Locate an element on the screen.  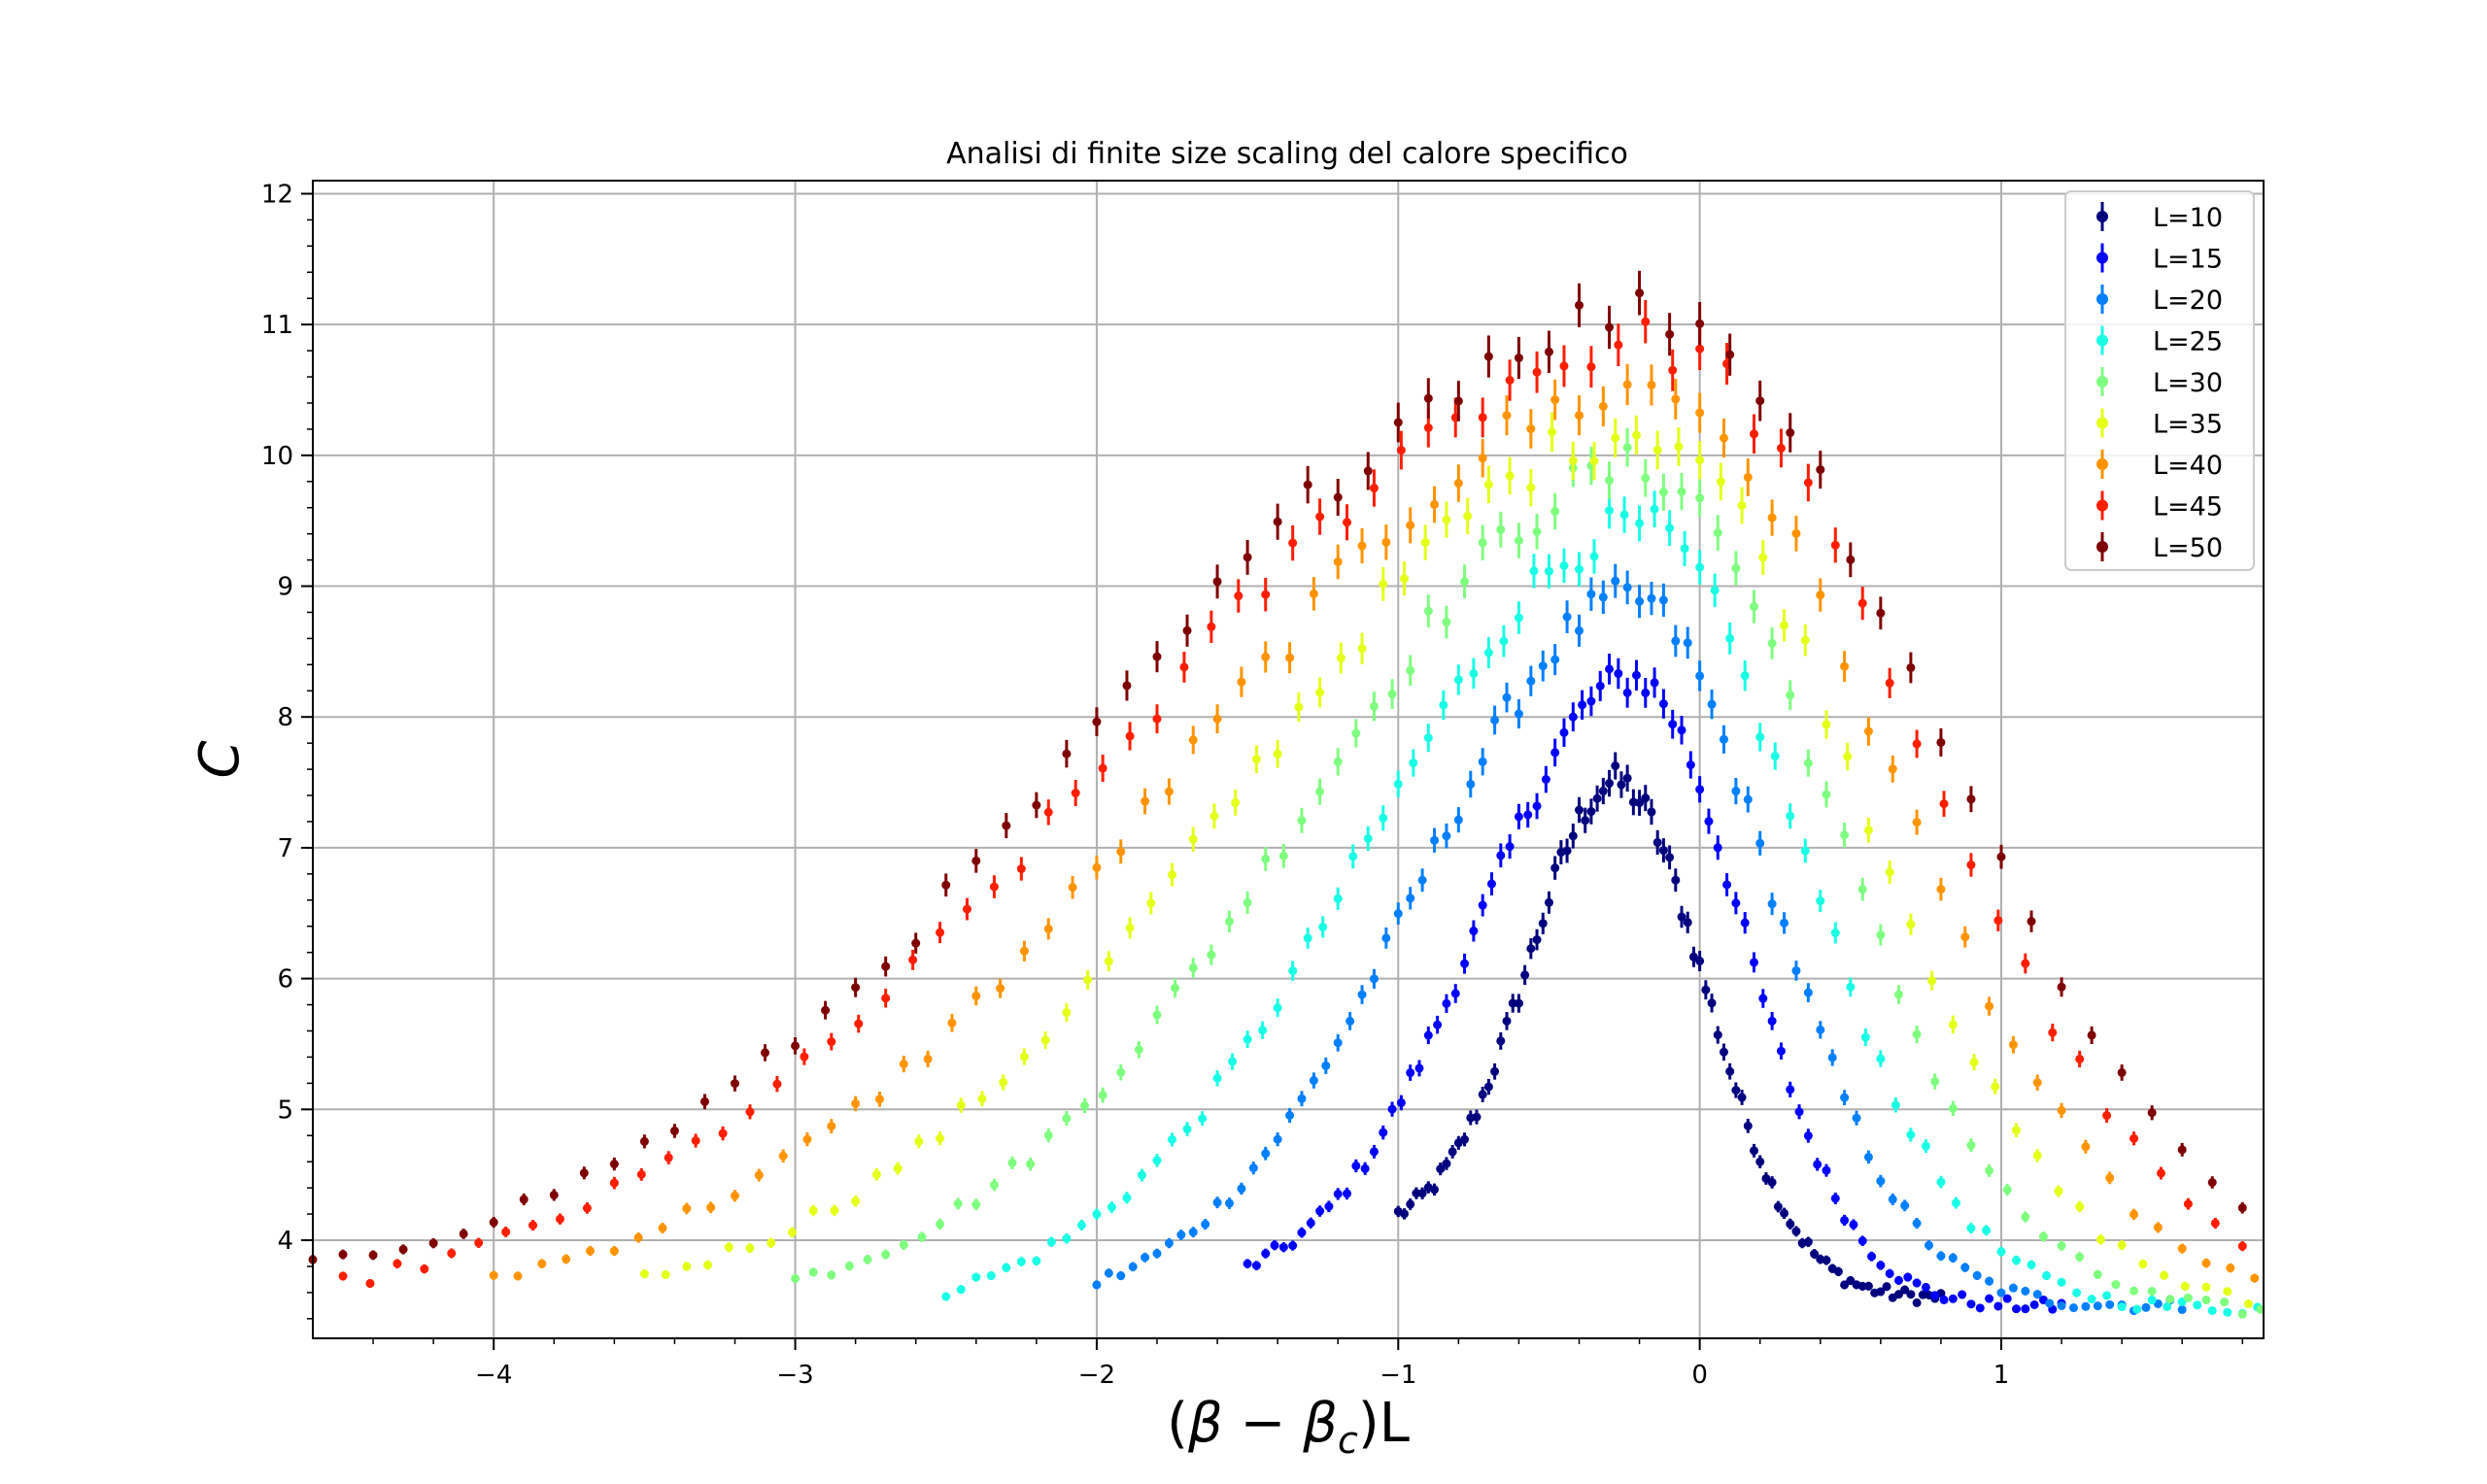
legend-label: L=50 is located at coordinates (2188, 548).